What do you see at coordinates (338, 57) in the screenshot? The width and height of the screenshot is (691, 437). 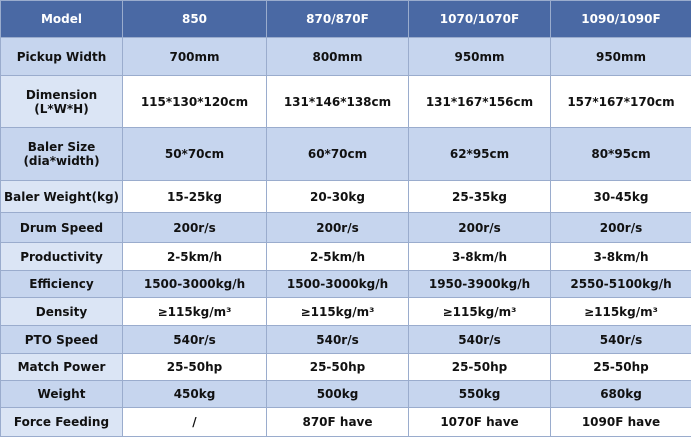 I see `cell: 800mm` at bounding box center [338, 57].